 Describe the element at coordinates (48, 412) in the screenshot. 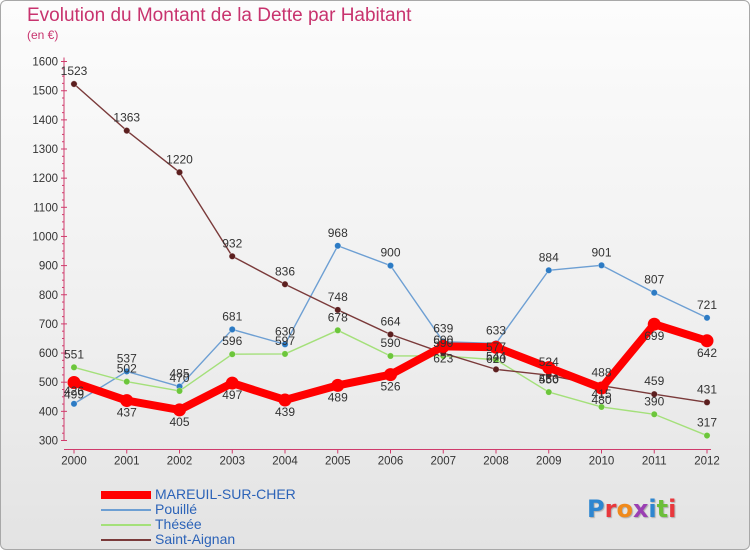

I see `y-tick-label: 400` at that location.